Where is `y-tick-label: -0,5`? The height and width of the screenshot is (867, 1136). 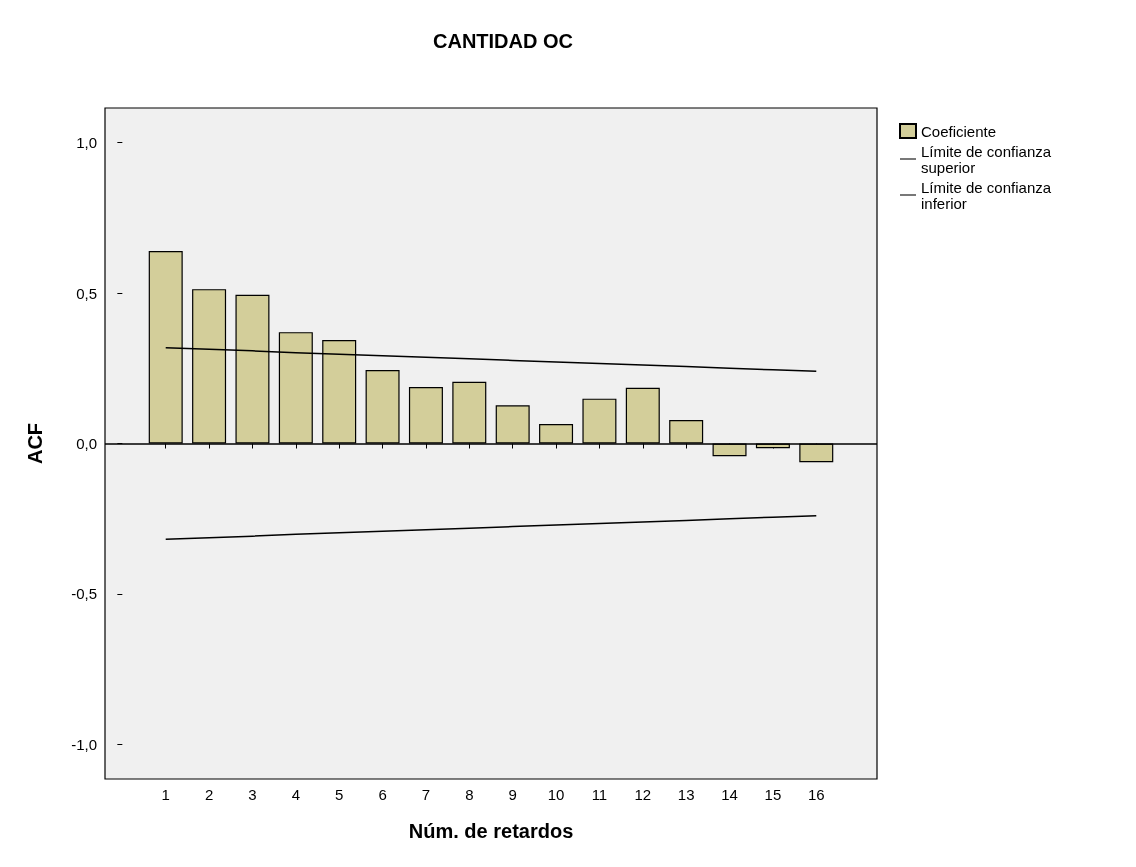 y-tick-label: -0,5 is located at coordinates (84, 594).